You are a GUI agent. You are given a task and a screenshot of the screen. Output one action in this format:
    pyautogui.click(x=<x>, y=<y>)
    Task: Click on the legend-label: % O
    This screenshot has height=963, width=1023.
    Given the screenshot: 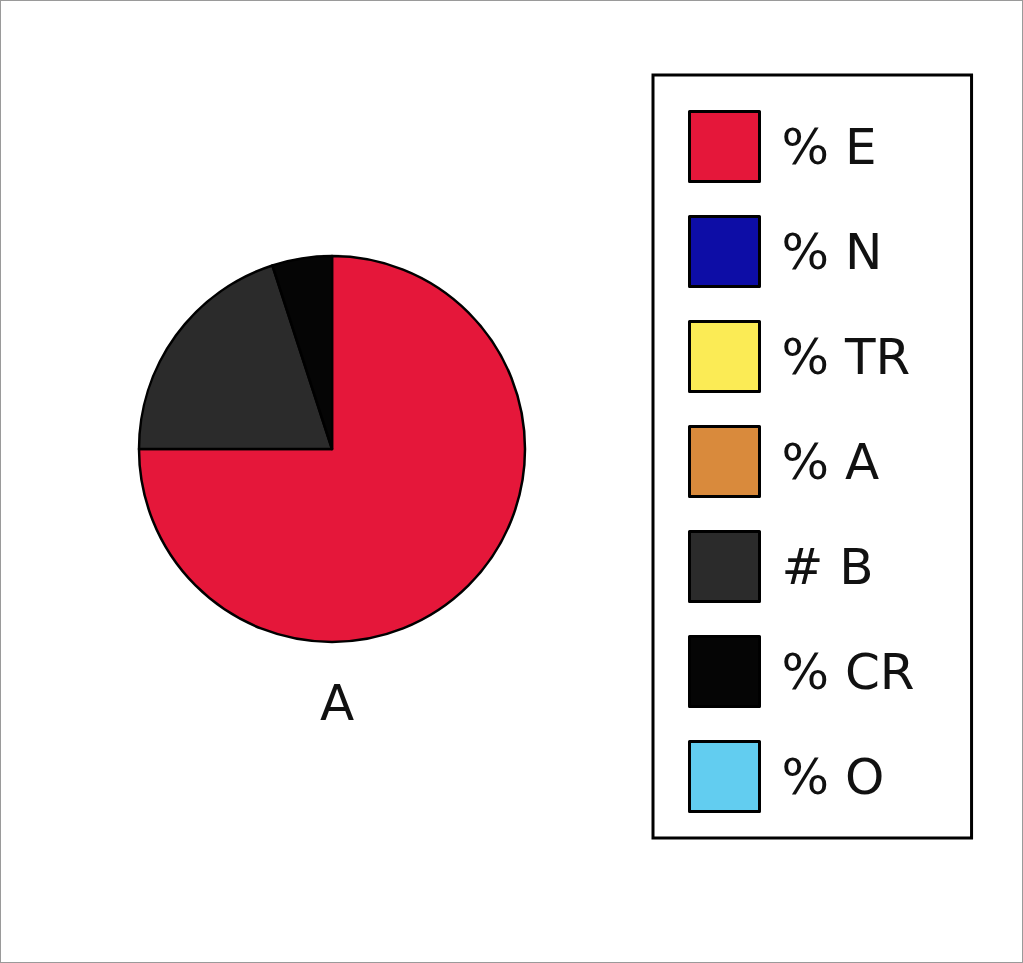 What is the action you would take?
    pyautogui.click(x=833, y=776)
    